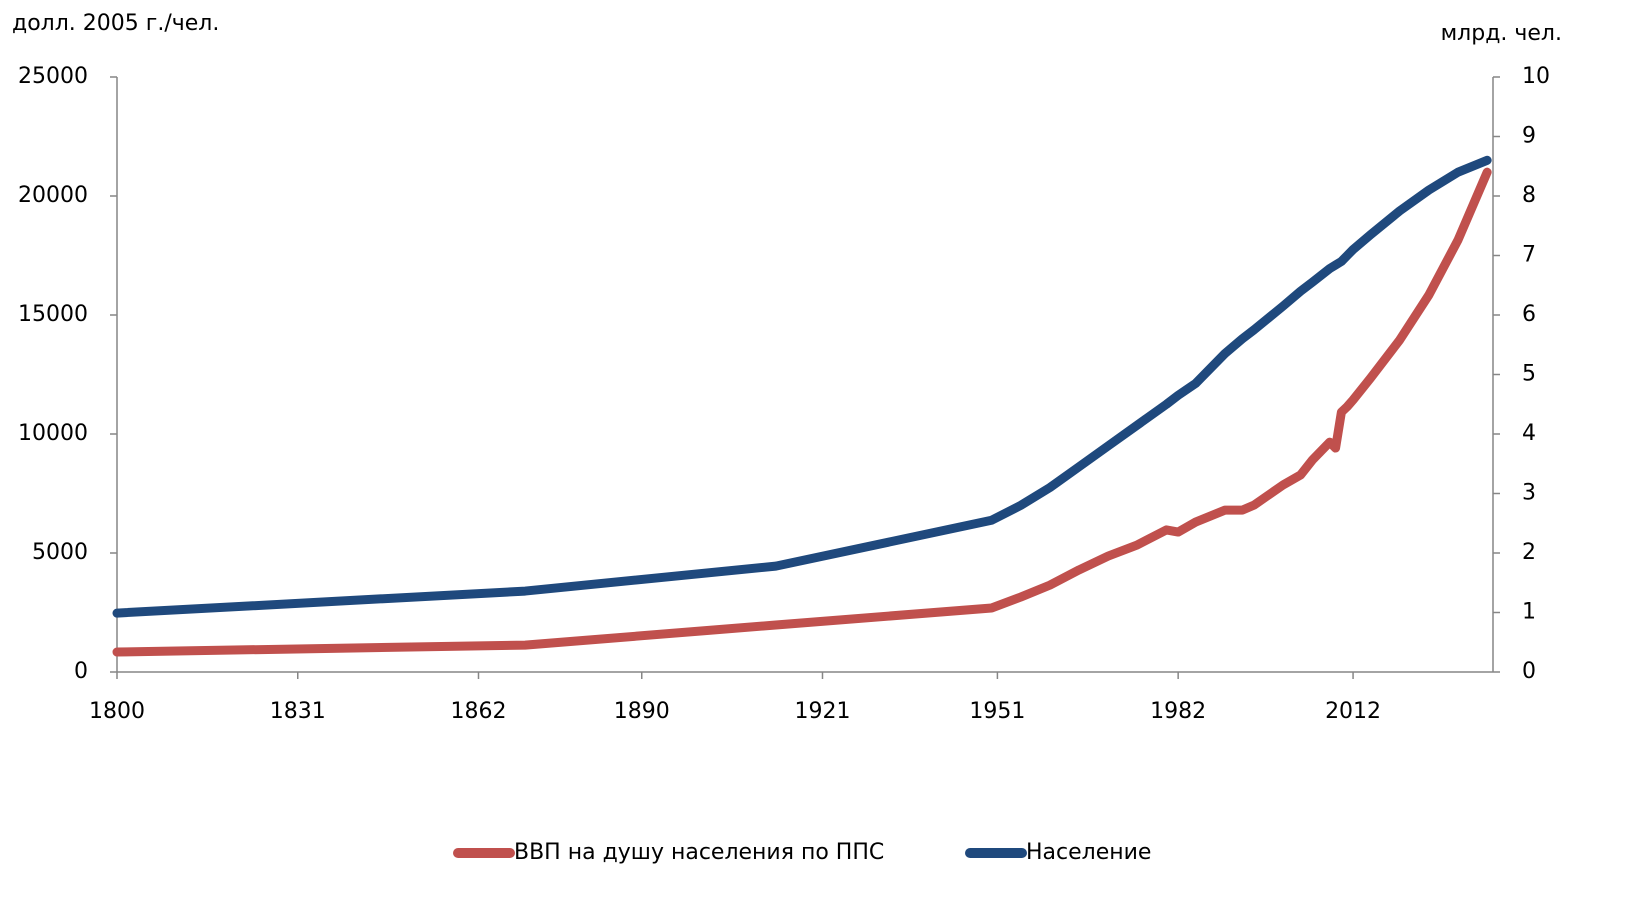  Describe the element at coordinates (1529, 136) in the screenshot. I see `y2-tick-label: 9` at that location.